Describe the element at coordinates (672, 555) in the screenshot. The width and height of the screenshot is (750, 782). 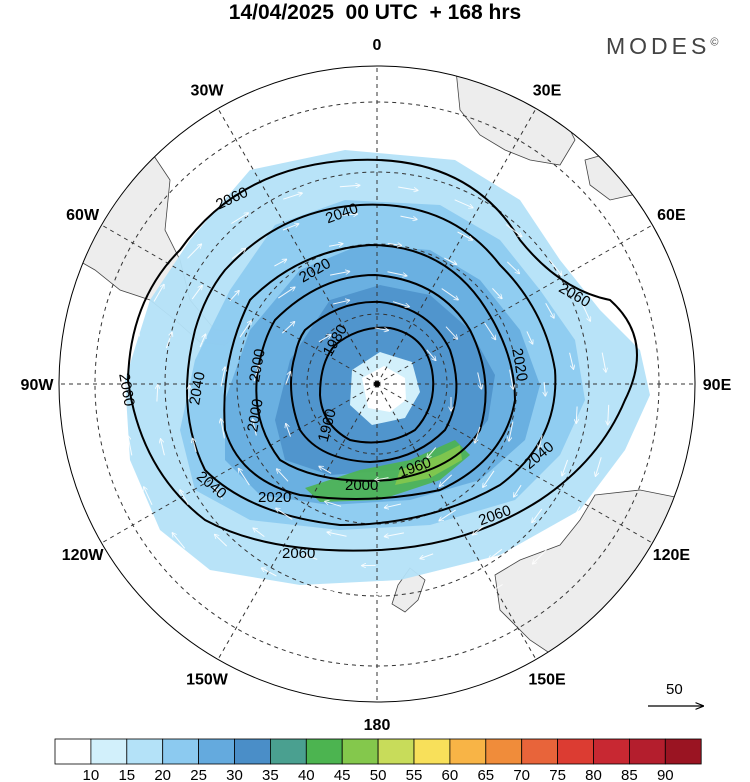
I see `longitude-label: 120E` at that location.